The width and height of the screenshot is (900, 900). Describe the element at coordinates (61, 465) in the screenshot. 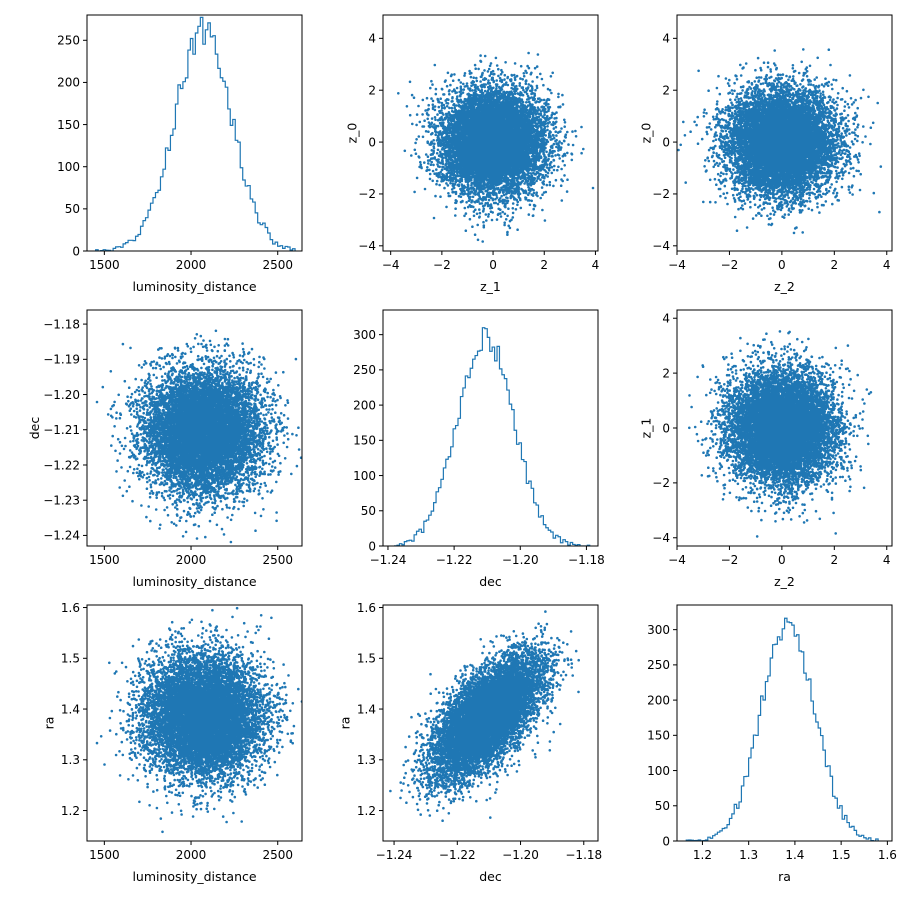

I see `y-tick-label: −1.22` at that location.